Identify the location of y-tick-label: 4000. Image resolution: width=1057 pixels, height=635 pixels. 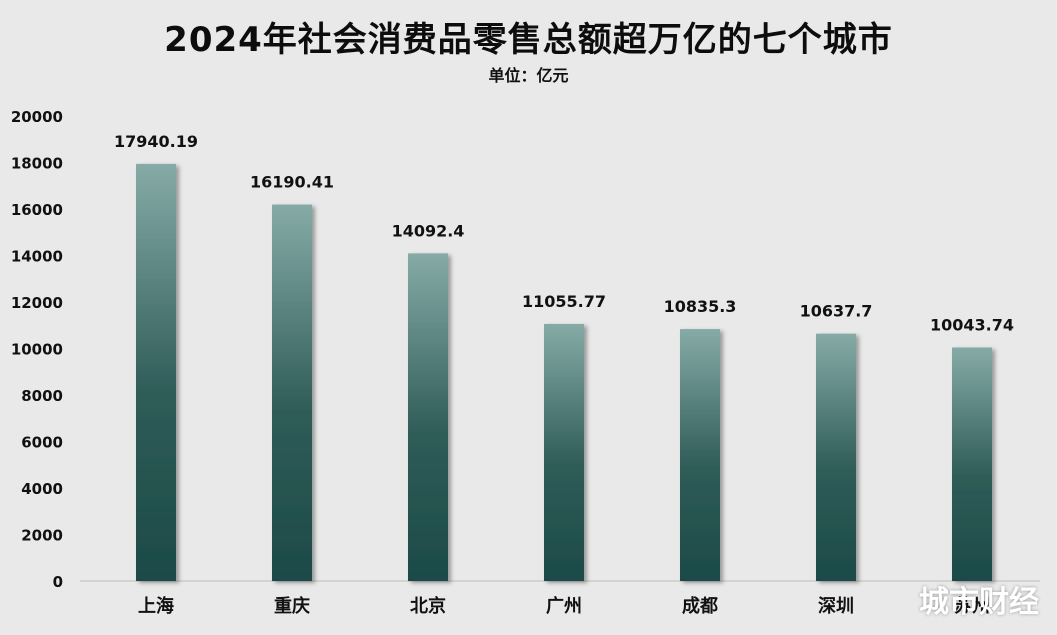
(42, 489).